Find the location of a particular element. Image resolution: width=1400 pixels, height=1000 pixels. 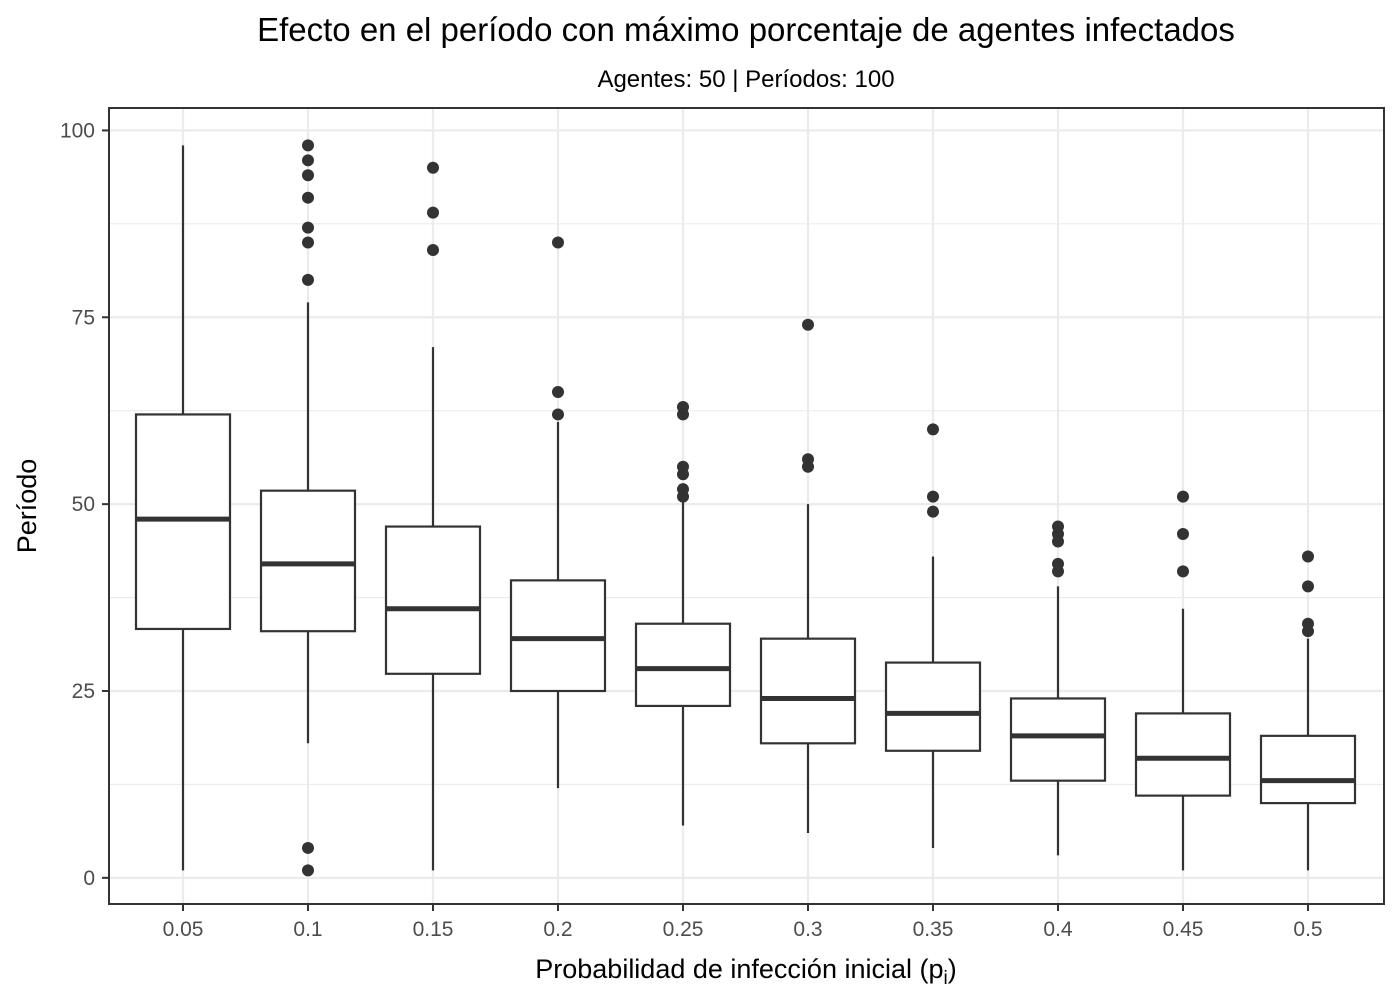

y-tick-label: 0 is located at coordinates (89, 878).